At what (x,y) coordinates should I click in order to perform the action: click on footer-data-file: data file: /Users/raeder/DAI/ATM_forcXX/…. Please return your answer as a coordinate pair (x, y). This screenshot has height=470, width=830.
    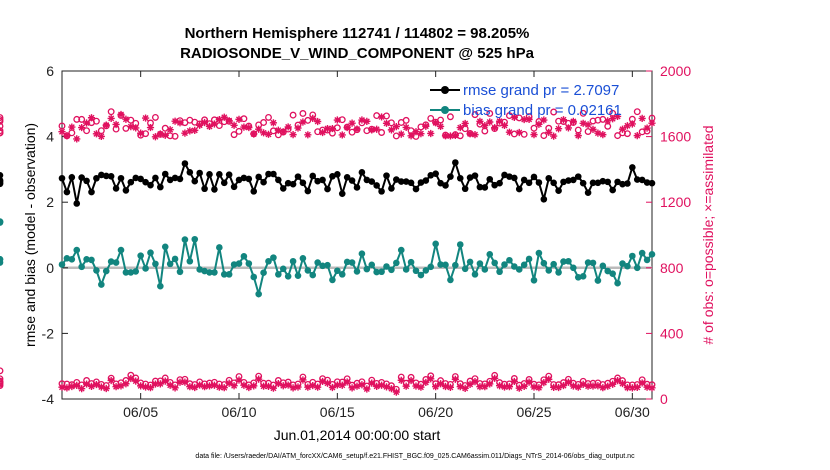
    Looking at the image, I should click on (415, 456).